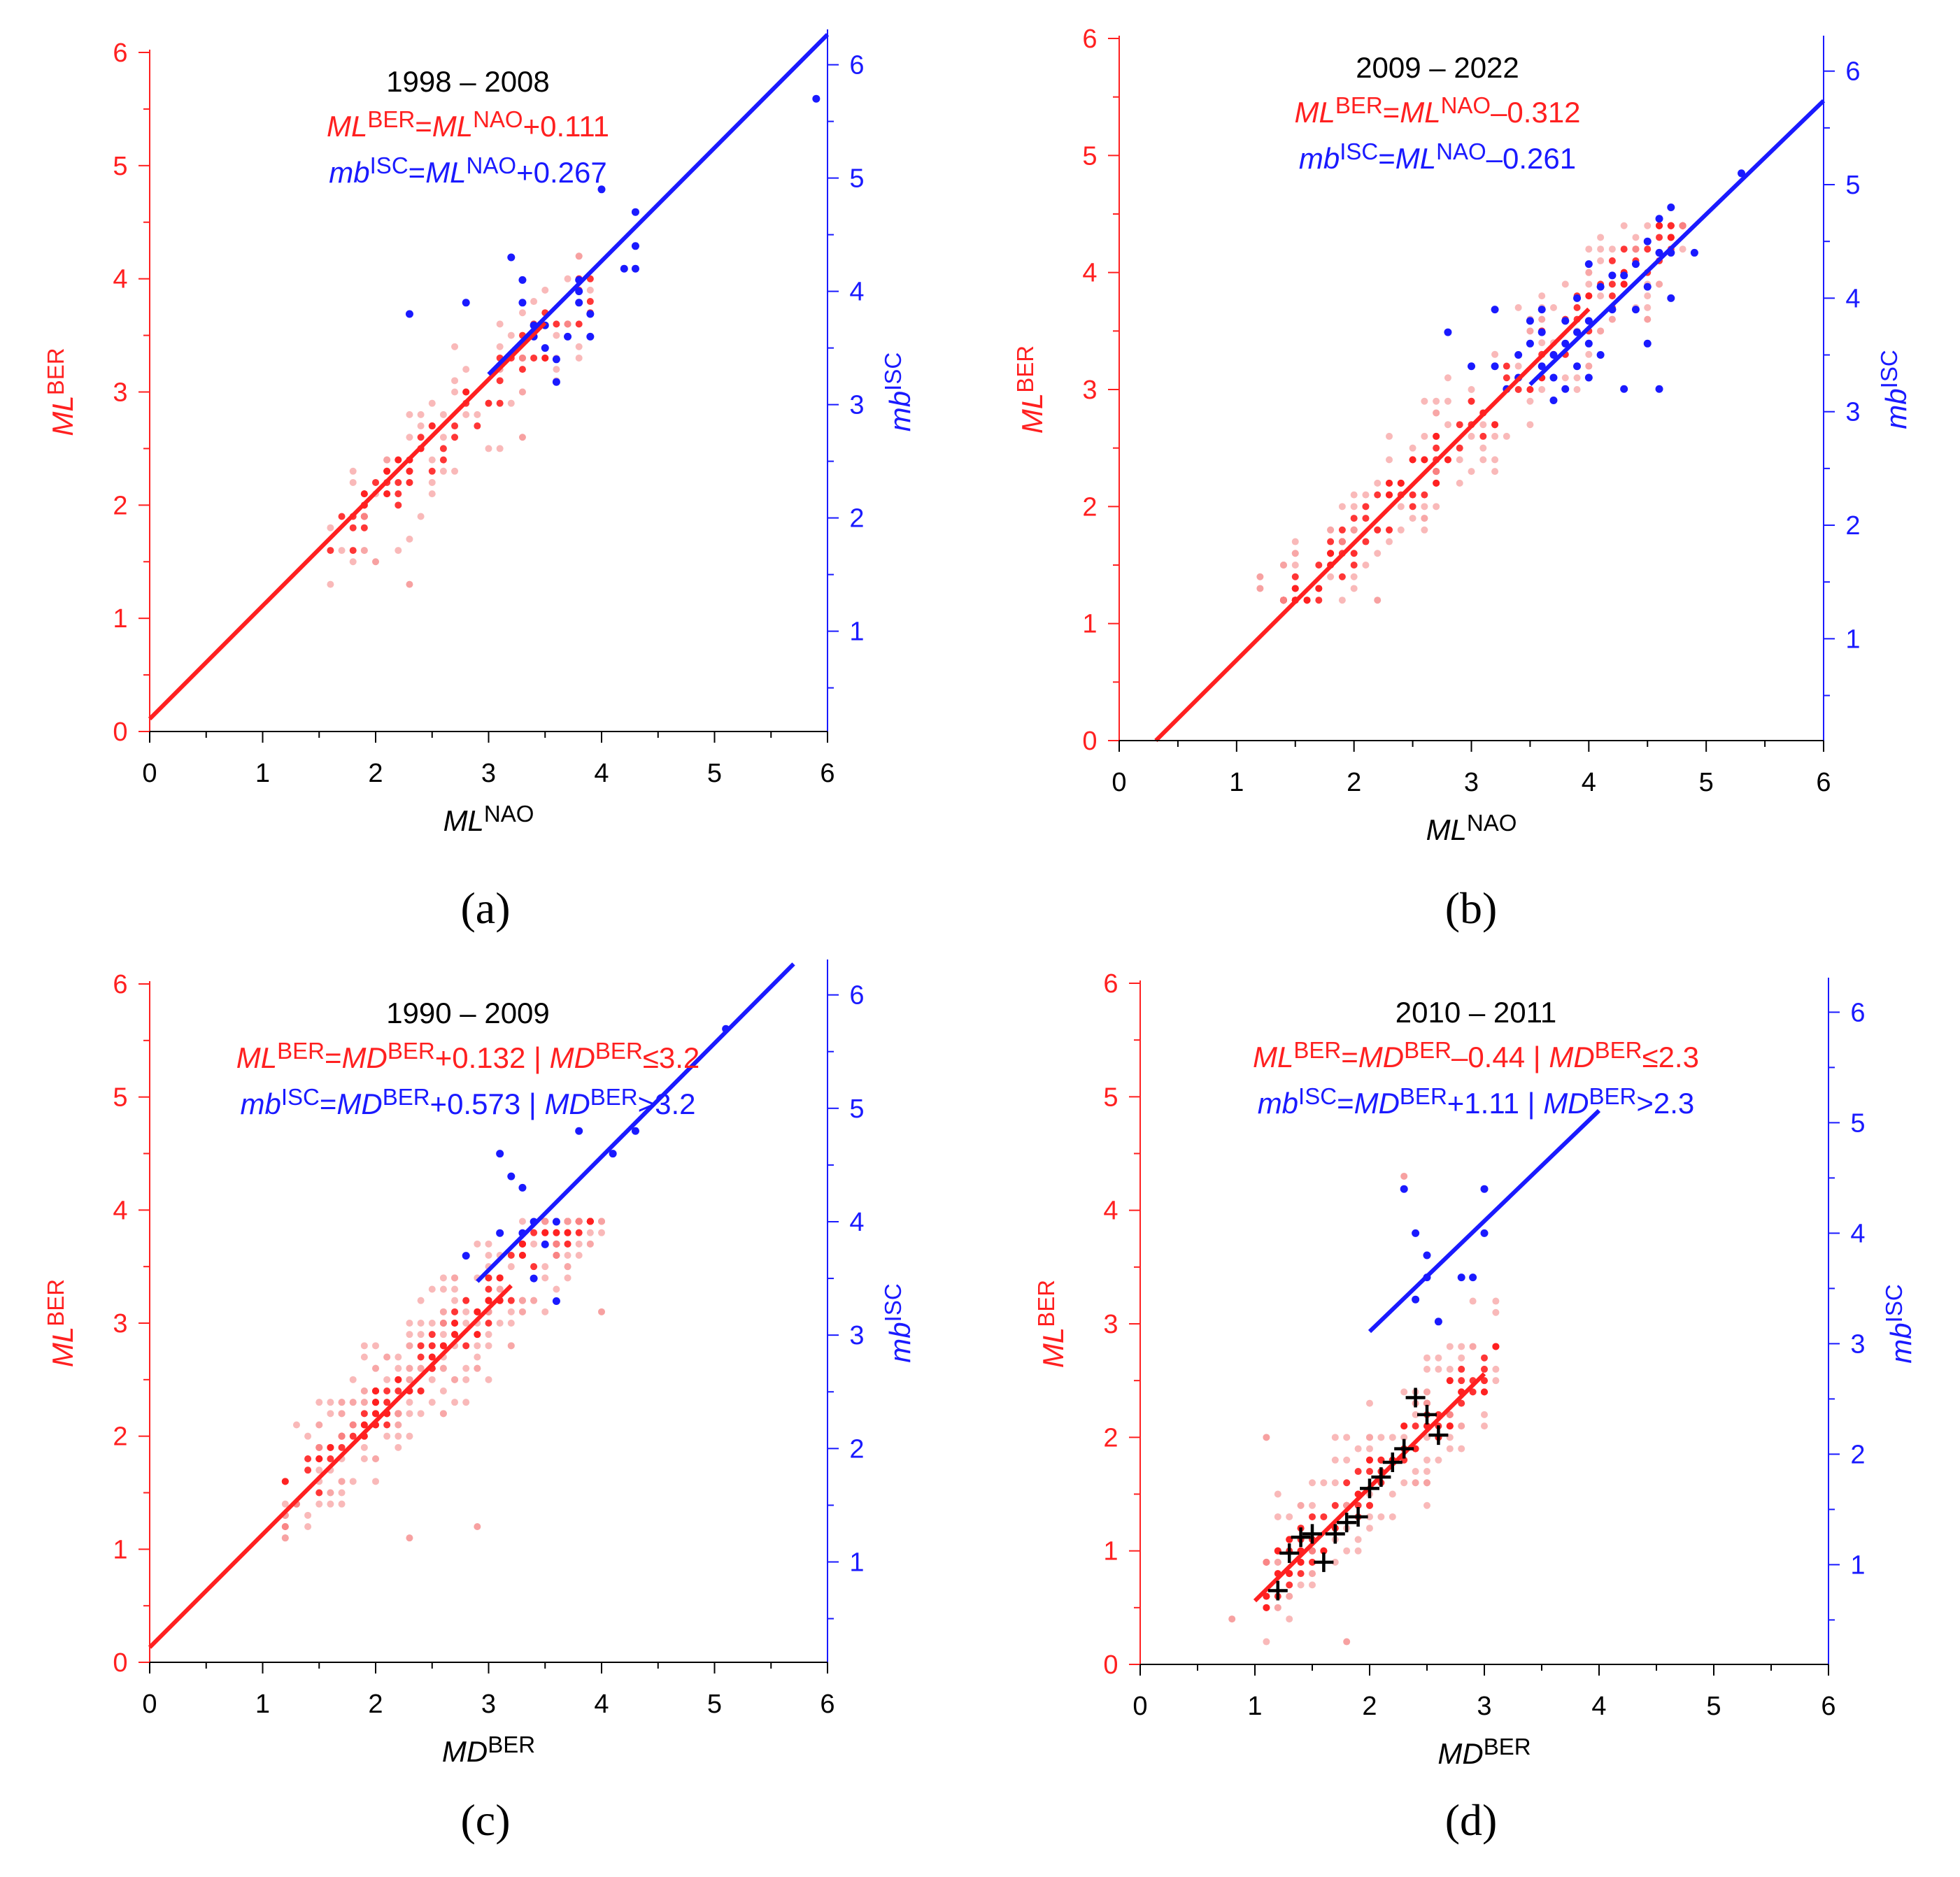 This screenshot has width=1960, height=1877. I want to click on left-y-tick-label: 2, so click(120, 1437).